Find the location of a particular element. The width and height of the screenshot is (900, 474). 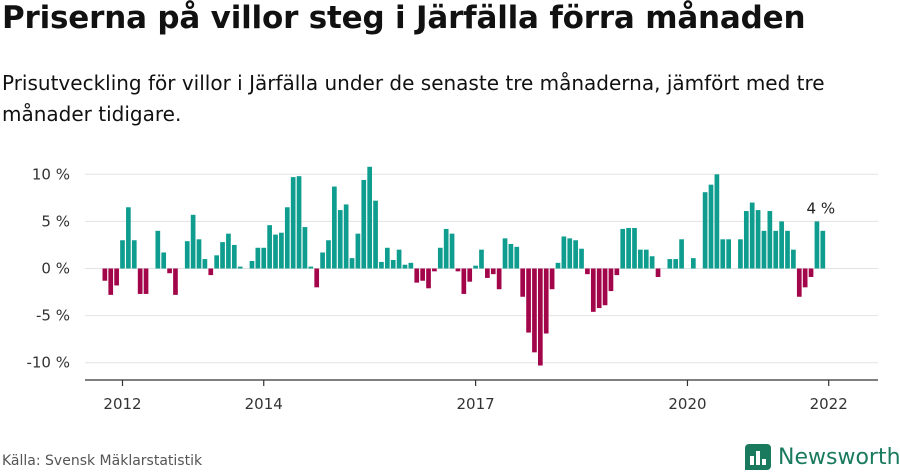

x-tick-label: 2022 is located at coordinates (829, 404).